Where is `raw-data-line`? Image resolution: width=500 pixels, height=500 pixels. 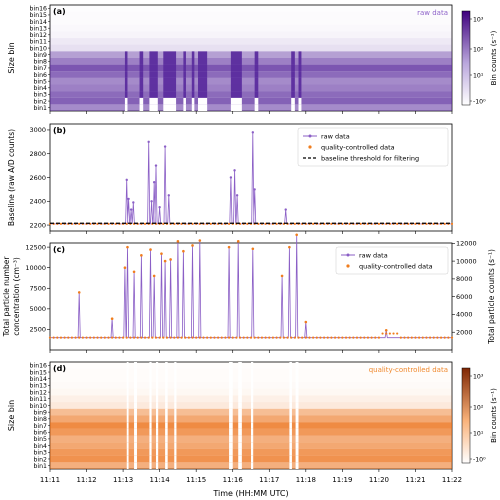
raw-data-line is located at coordinates (251, 178).